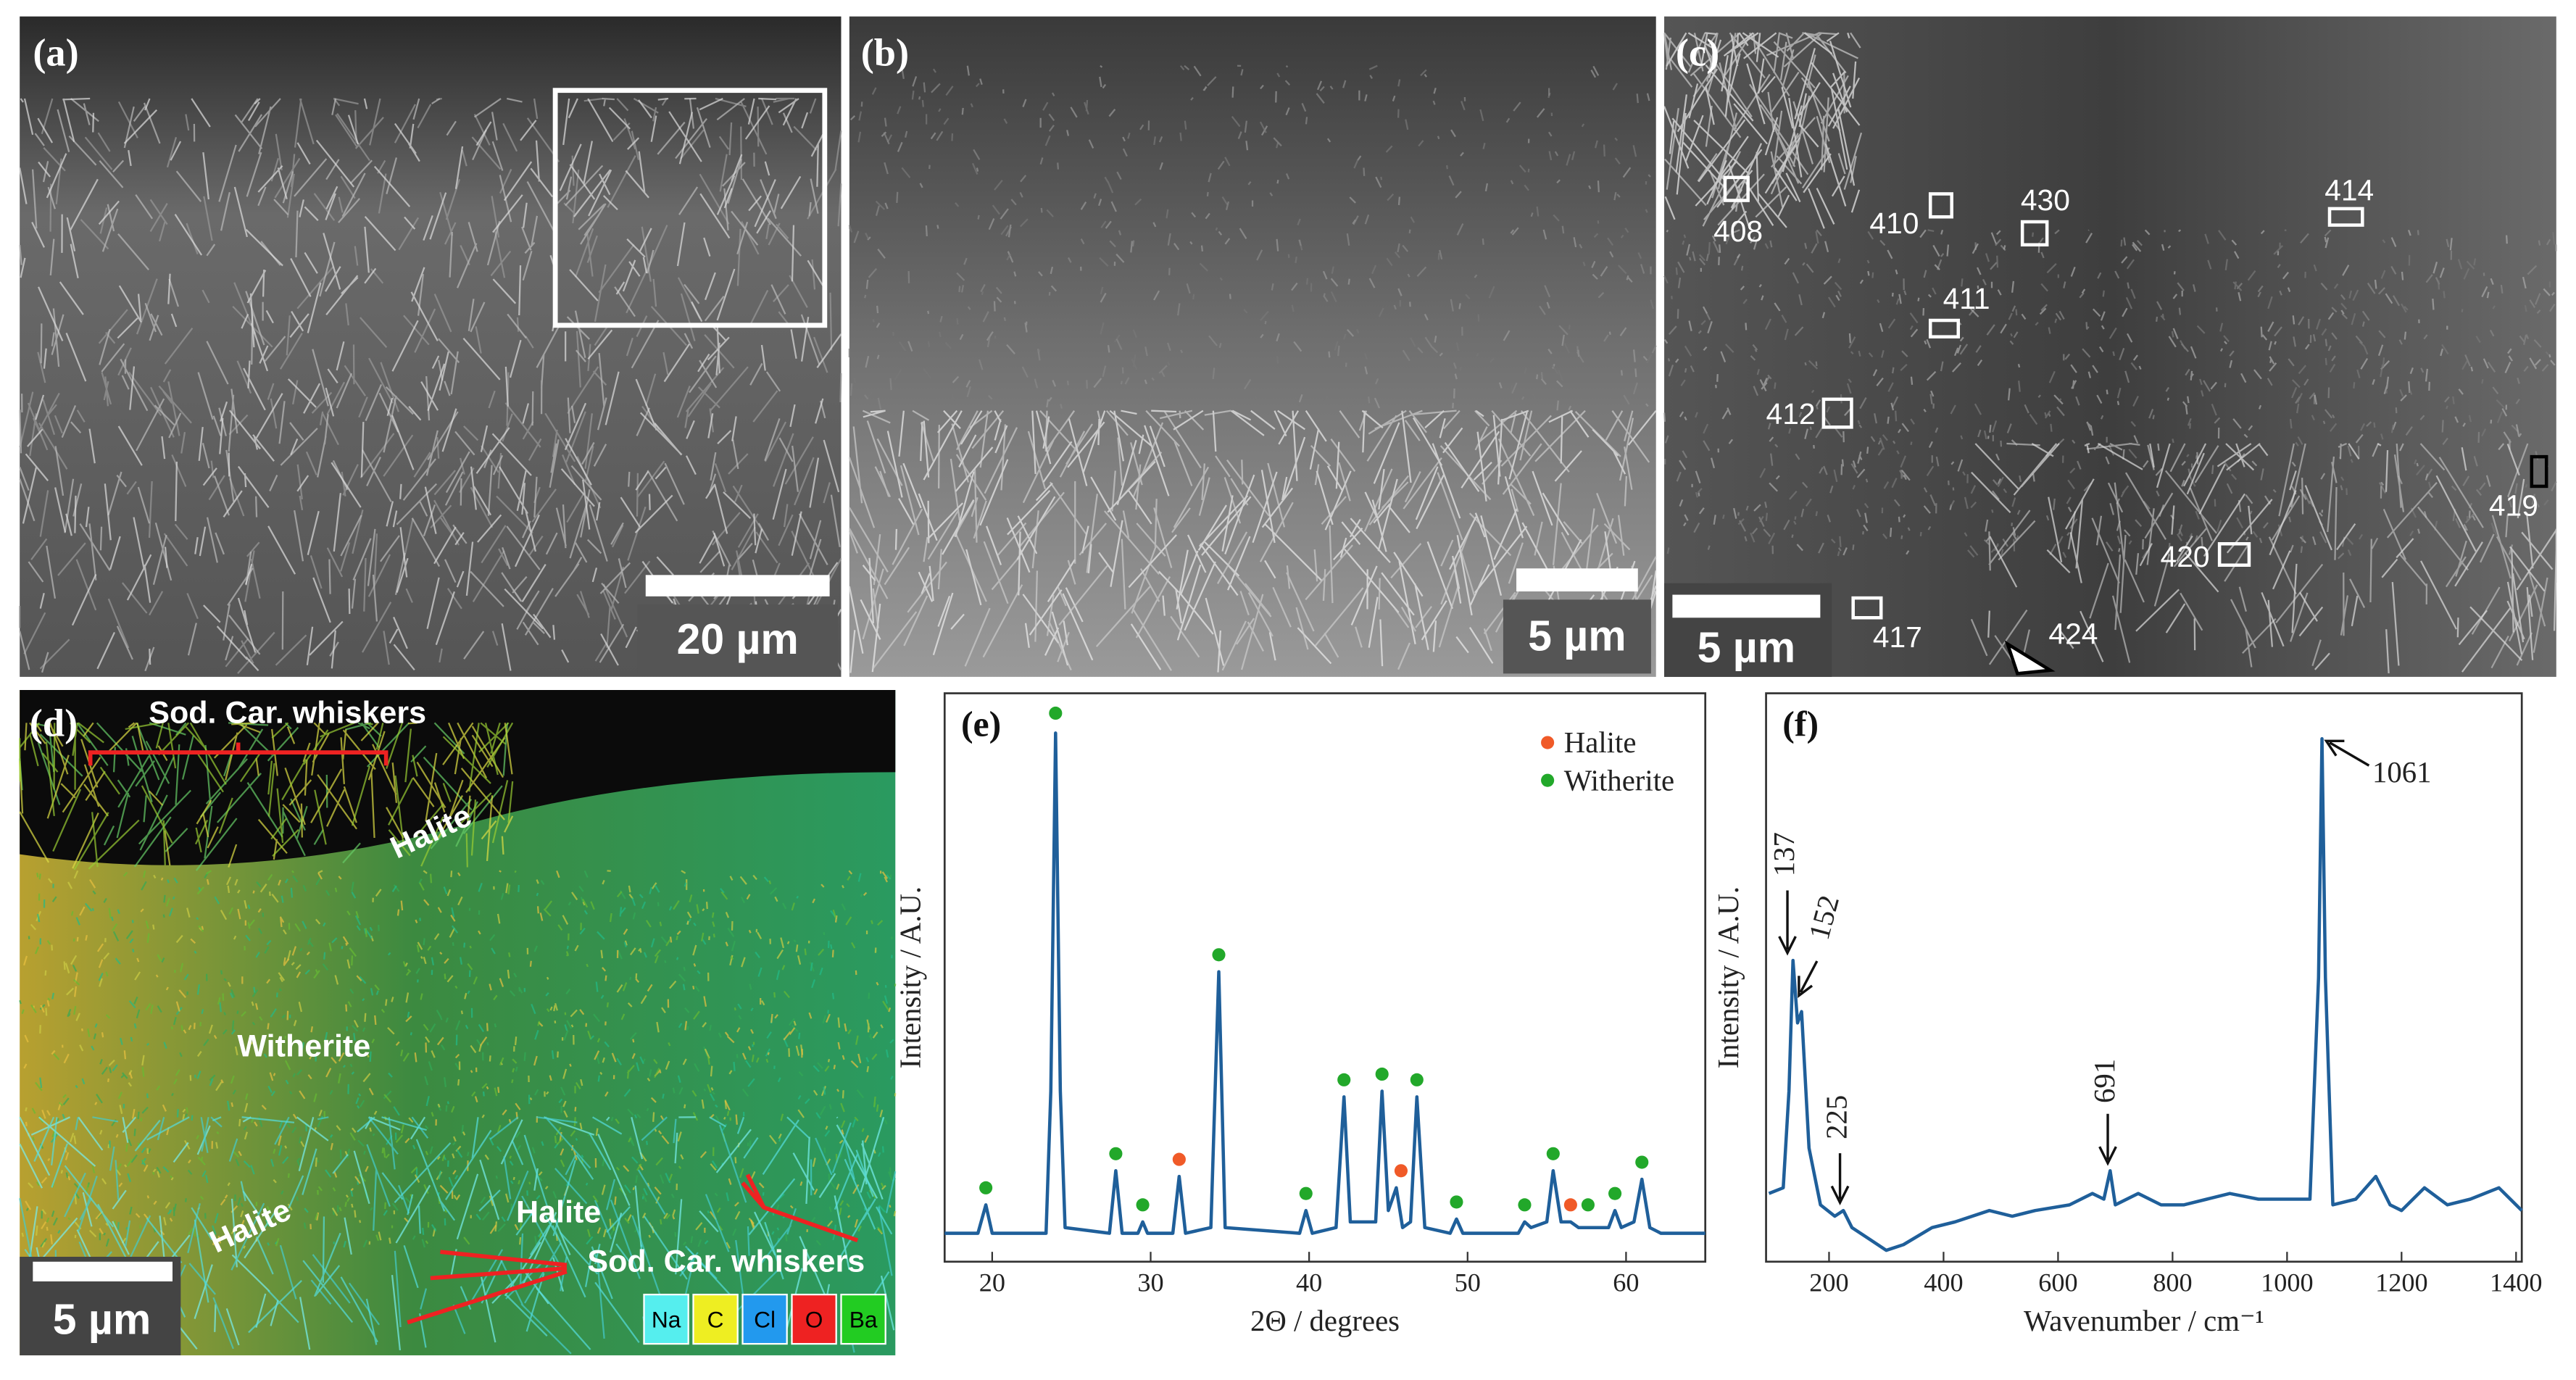 The width and height of the screenshot is (2576, 1380). Describe the element at coordinates (1791, 414) in the screenshot. I see `region-label: 412` at that location.